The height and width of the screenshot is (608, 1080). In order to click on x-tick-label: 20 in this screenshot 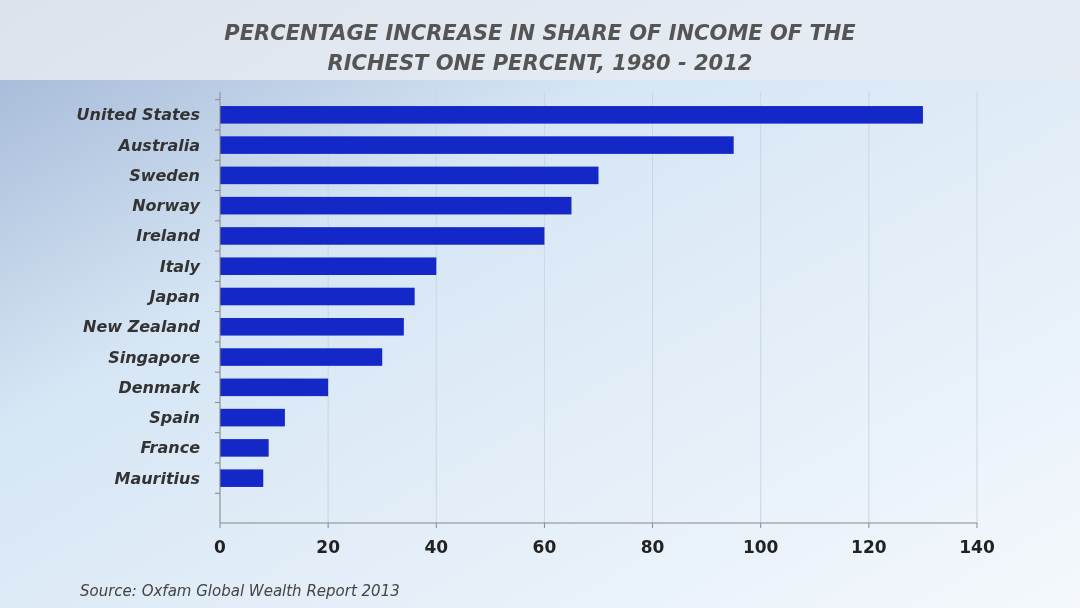, I will do `click(328, 547)`.